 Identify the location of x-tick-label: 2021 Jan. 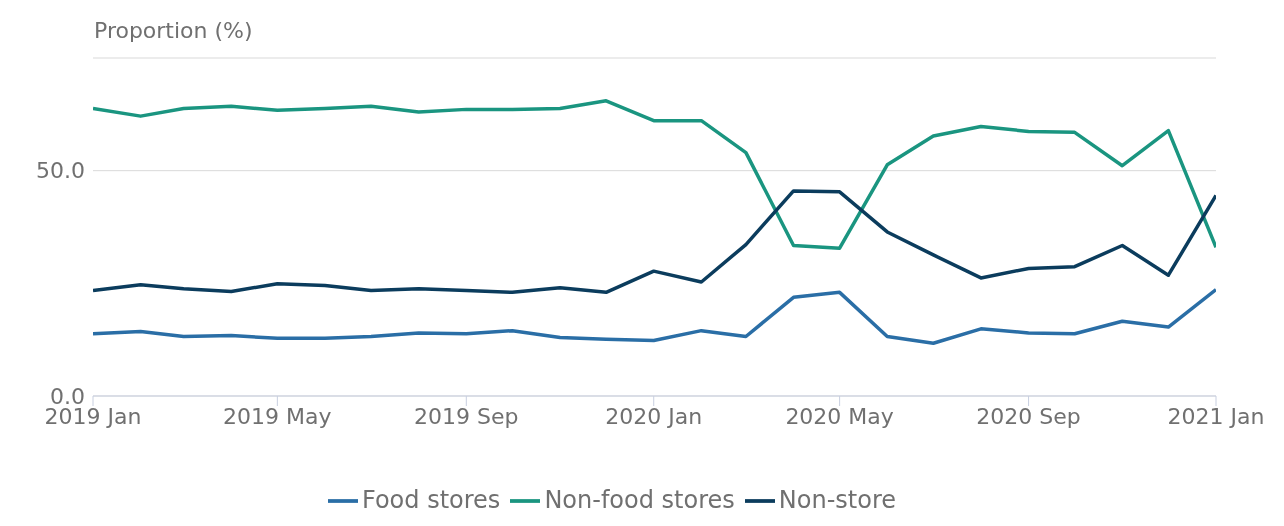
(1216, 416).